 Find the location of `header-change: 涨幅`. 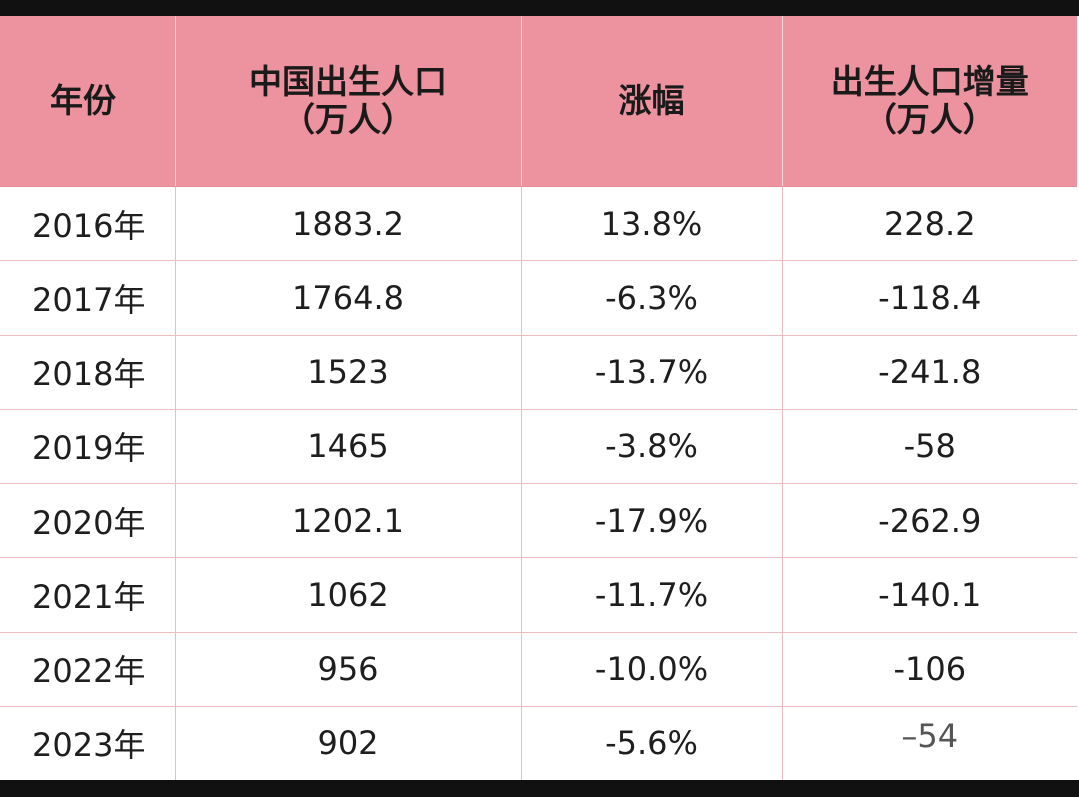

header-change: 涨幅 is located at coordinates (652, 101).